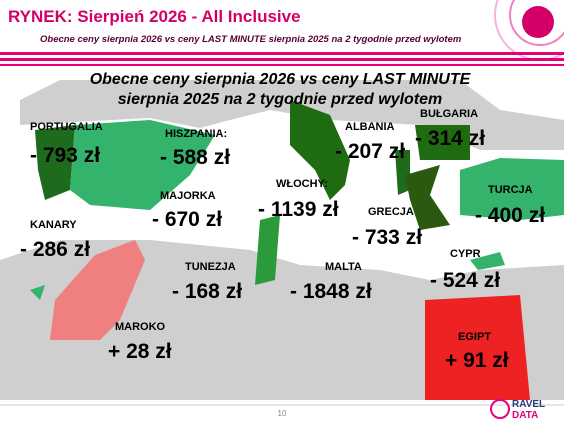 This screenshot has width=564, height=423. Describe the element at coordinates (391, 212) in the screenshot. I see `region-name: GRECJA` at that location.